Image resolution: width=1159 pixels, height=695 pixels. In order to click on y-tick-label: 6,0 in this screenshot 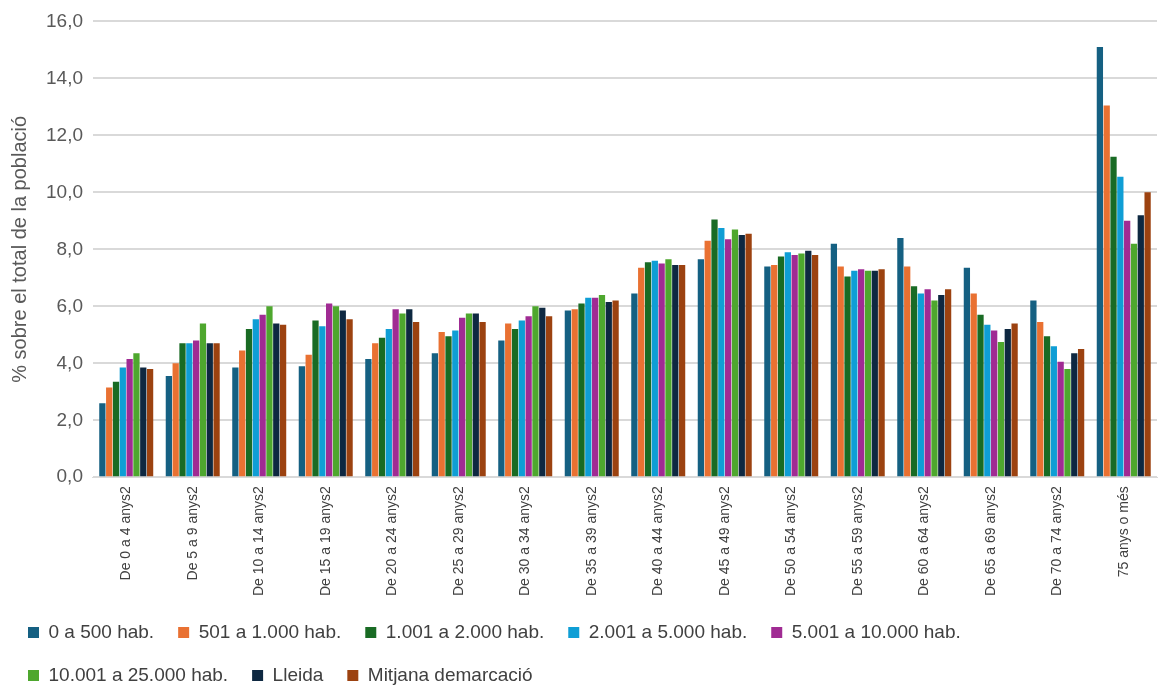, I will do `click(69, 305)`.